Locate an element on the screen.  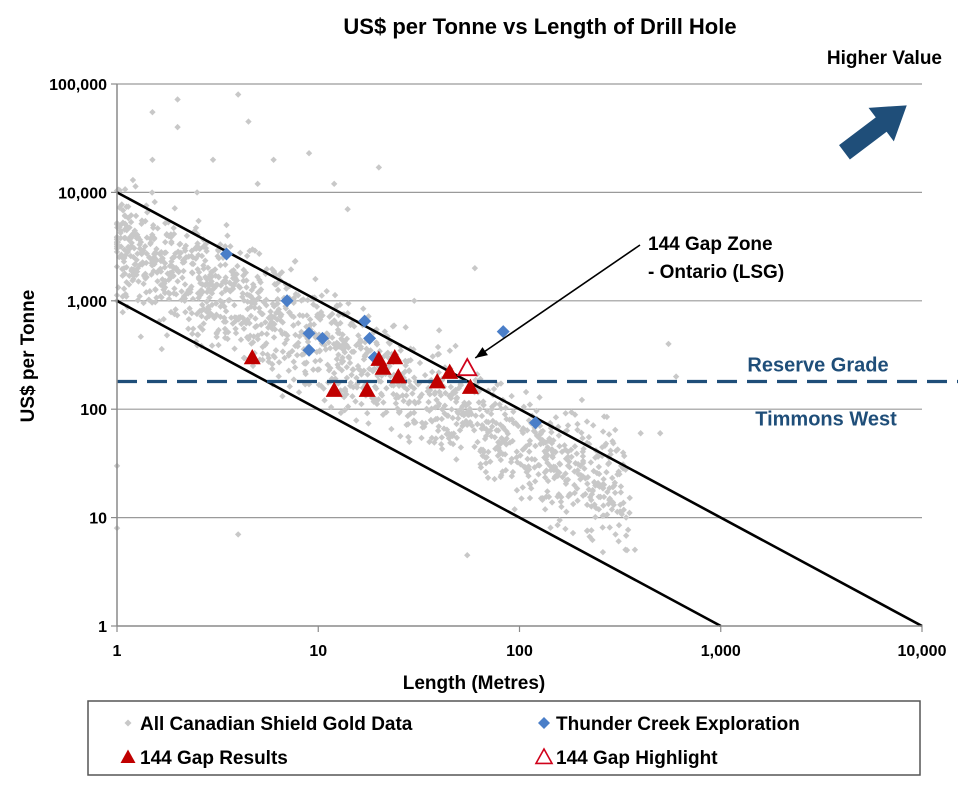
reference-label-below: Timmons West is located at coordinates (826, 420).